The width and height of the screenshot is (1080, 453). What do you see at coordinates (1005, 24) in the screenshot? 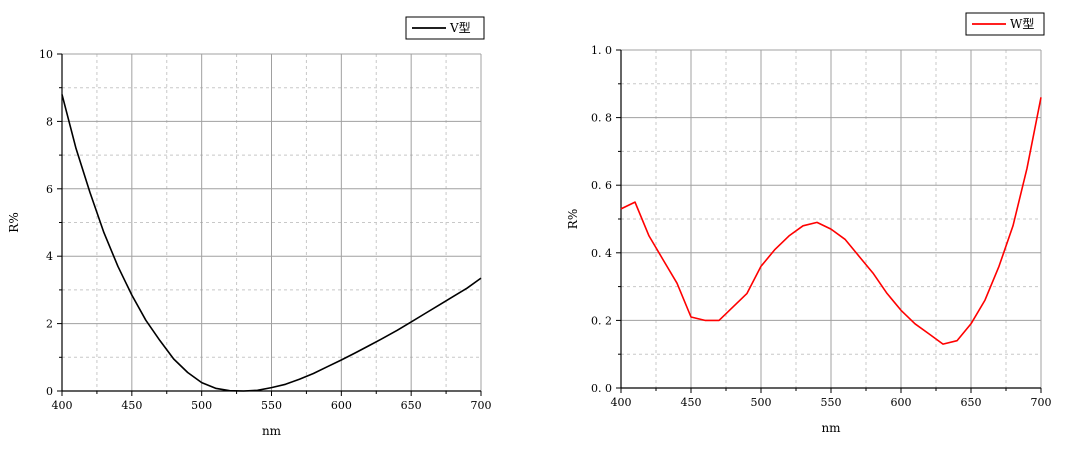
I see `legend: W型` at bounding box center [1005, 24].